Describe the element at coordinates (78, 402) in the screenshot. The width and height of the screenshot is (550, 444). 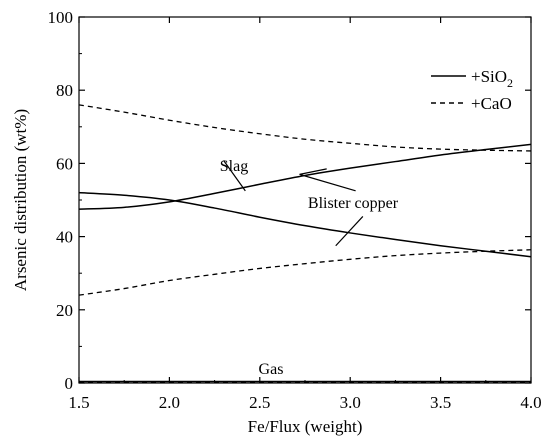
I see `x-tick-label: 1.5` at that location.